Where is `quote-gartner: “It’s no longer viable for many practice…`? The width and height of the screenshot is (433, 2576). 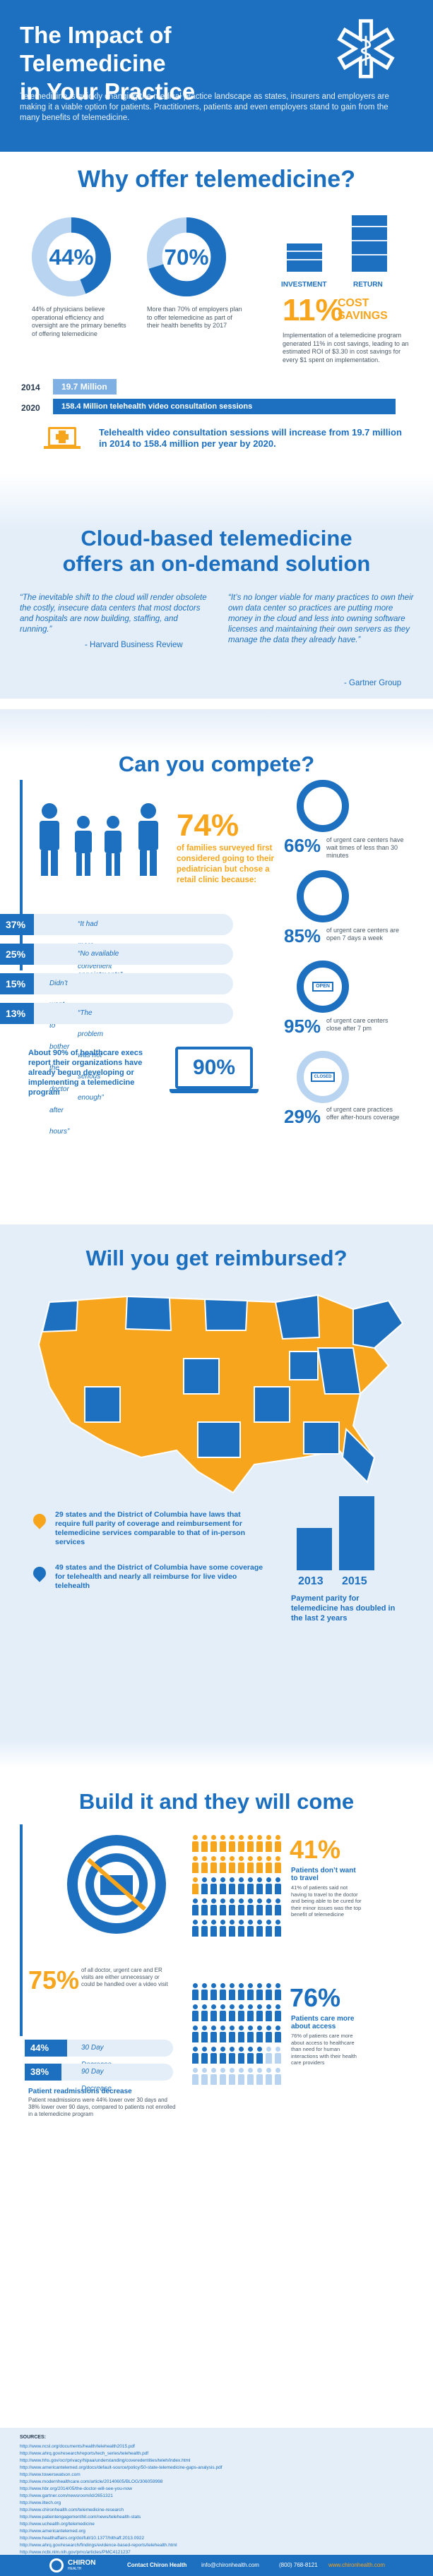 quote-gartner: “It’s no longer viable for many practice… is located at coordinates (321, 619).